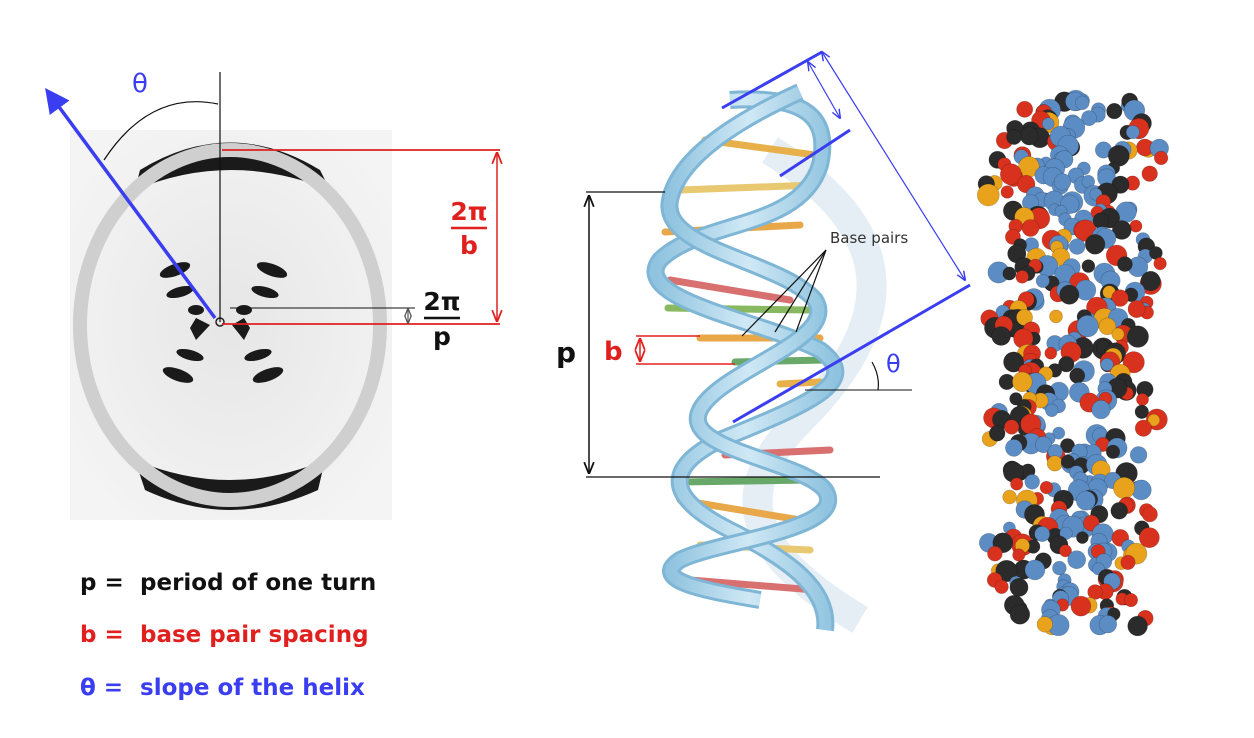 This screenshot has width=1254, height=738. I want to click on spacing-label: b, so click(613, 352).